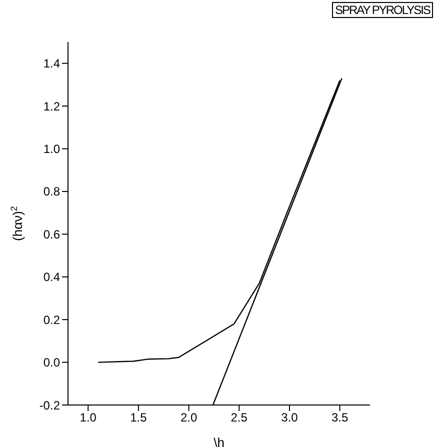 The image size is (435, 447). I want to click on y-tick-label: 0.8, so click(51, 191).